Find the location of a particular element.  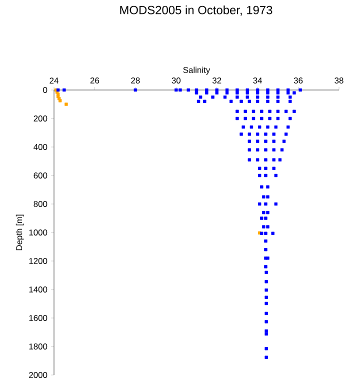

y-tick-label: 600 is located at coordinates (41, 175).